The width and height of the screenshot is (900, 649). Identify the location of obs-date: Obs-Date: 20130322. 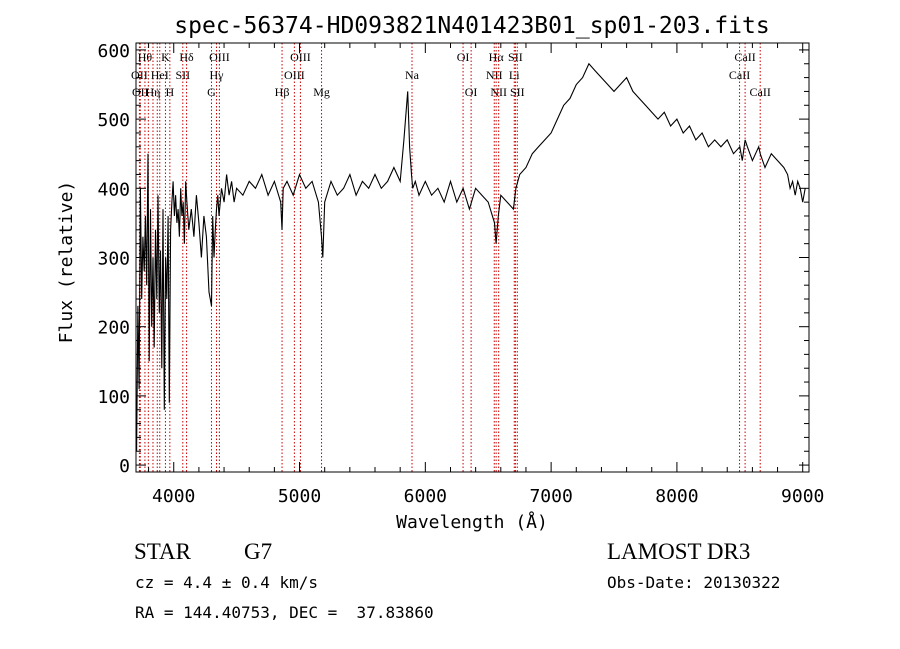
(694, 582).